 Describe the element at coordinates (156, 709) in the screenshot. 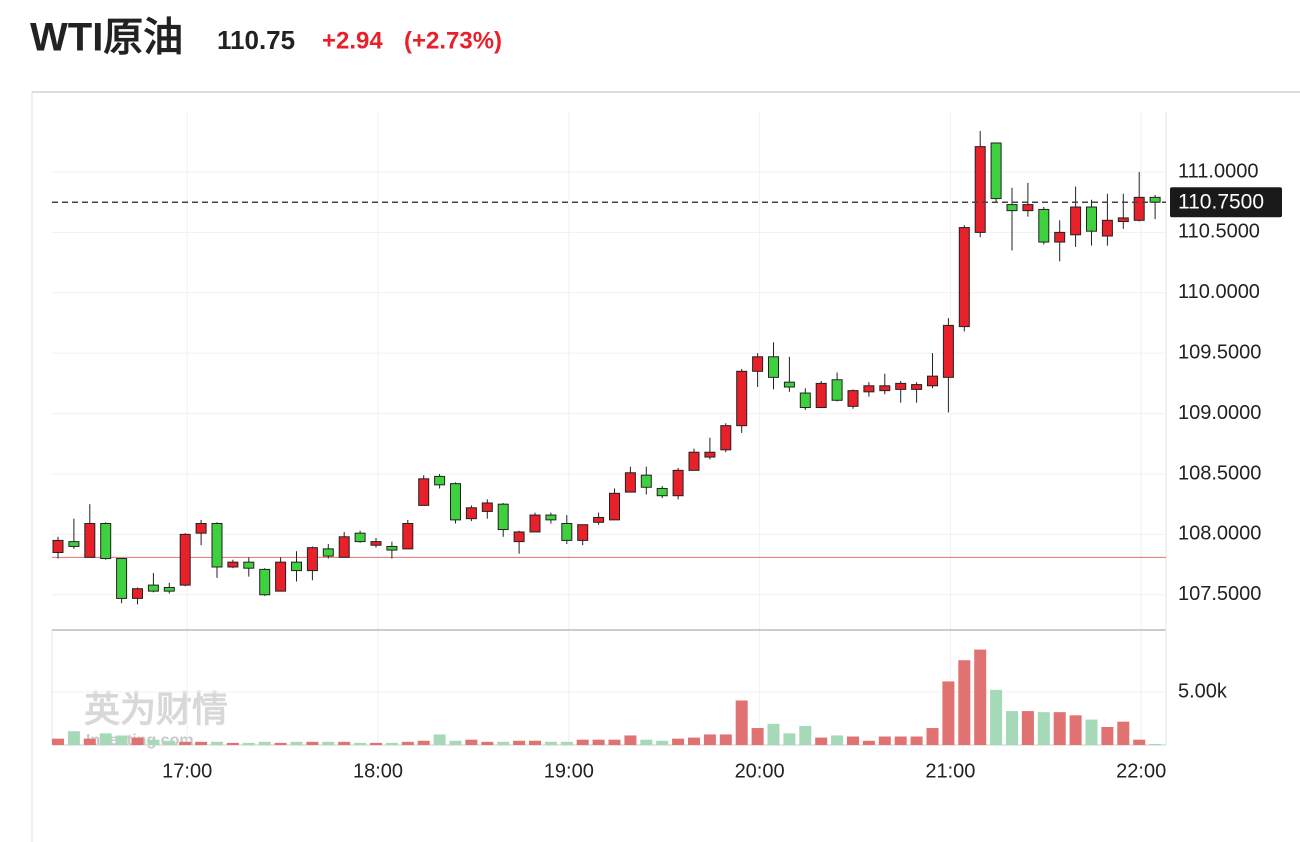

I see `watermark-brand: 英为财情` at that location.